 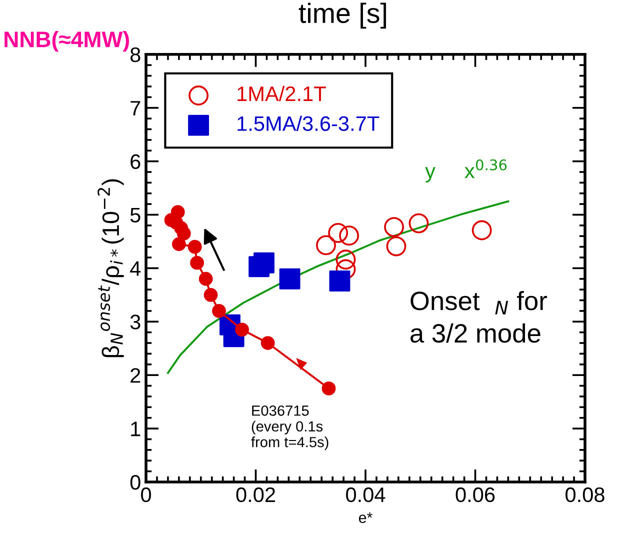 I want to click on x-tick-label: 0.02, so click(x=255, y=494).